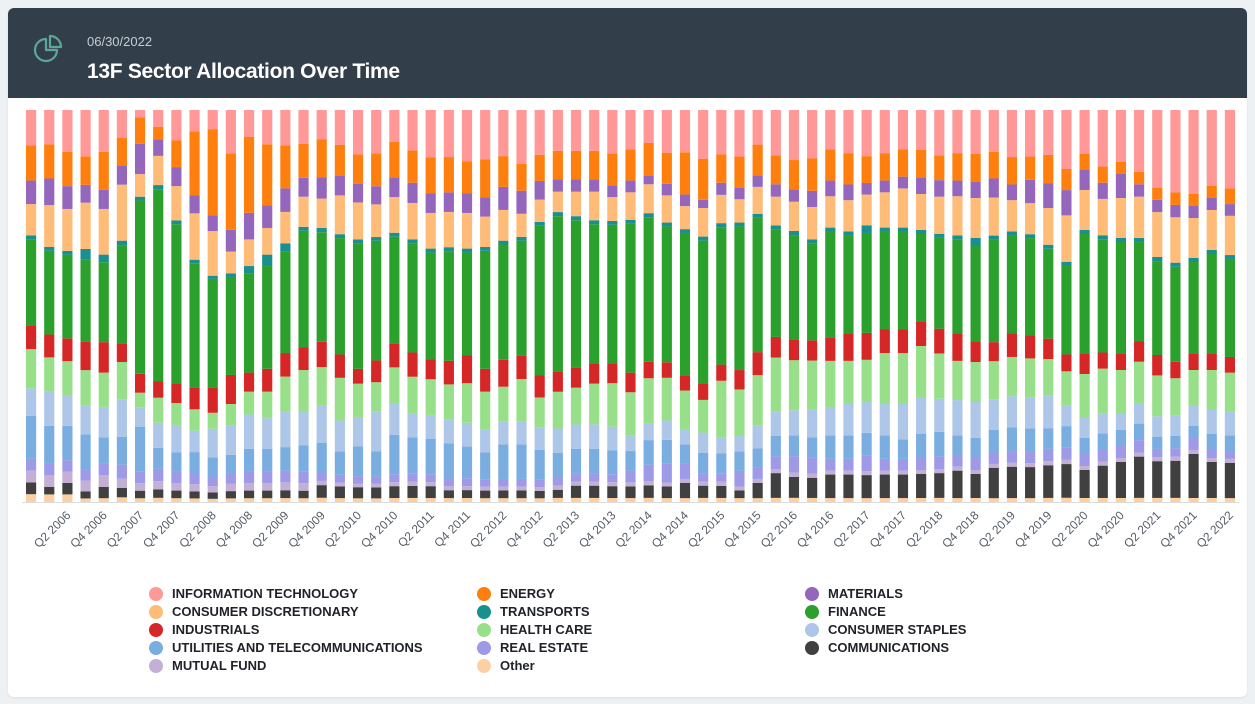  What do you see at coordinates (1121, 306) in the screenshot?
I see `bar-stack-q4-2020` at bounding box center [1121, 306].